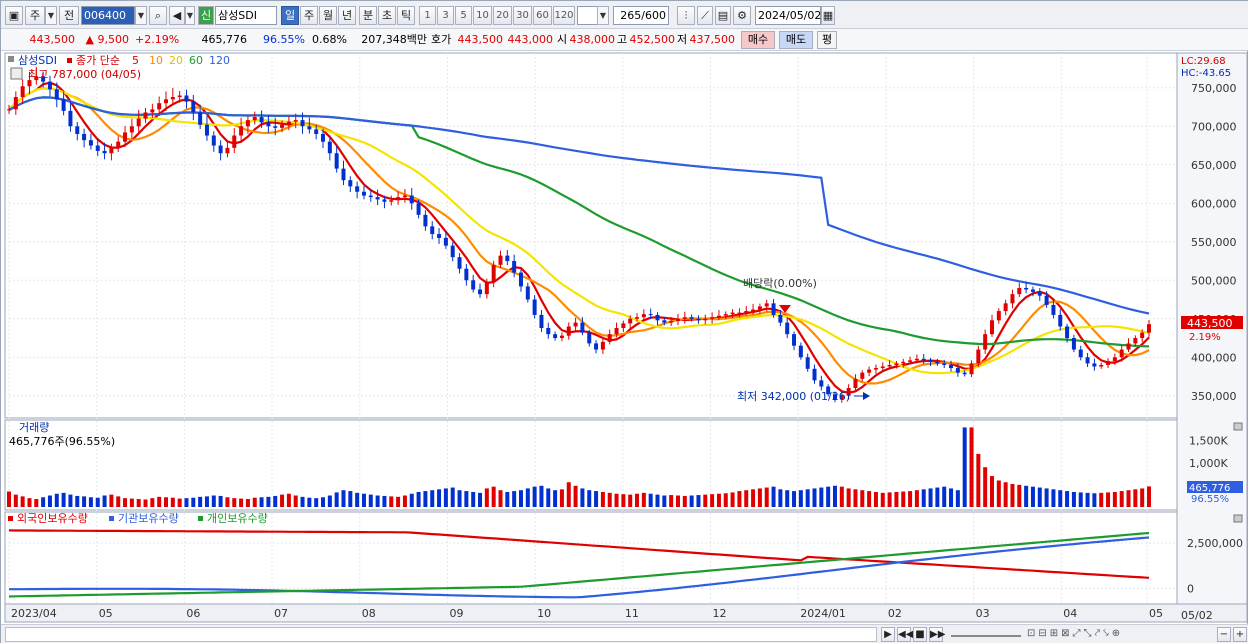 The height and width of the screenshot is (643, 1248). Describe the element at coordinates (920, 634) in the screenshot. I see `stop-icon: ■` at that location.